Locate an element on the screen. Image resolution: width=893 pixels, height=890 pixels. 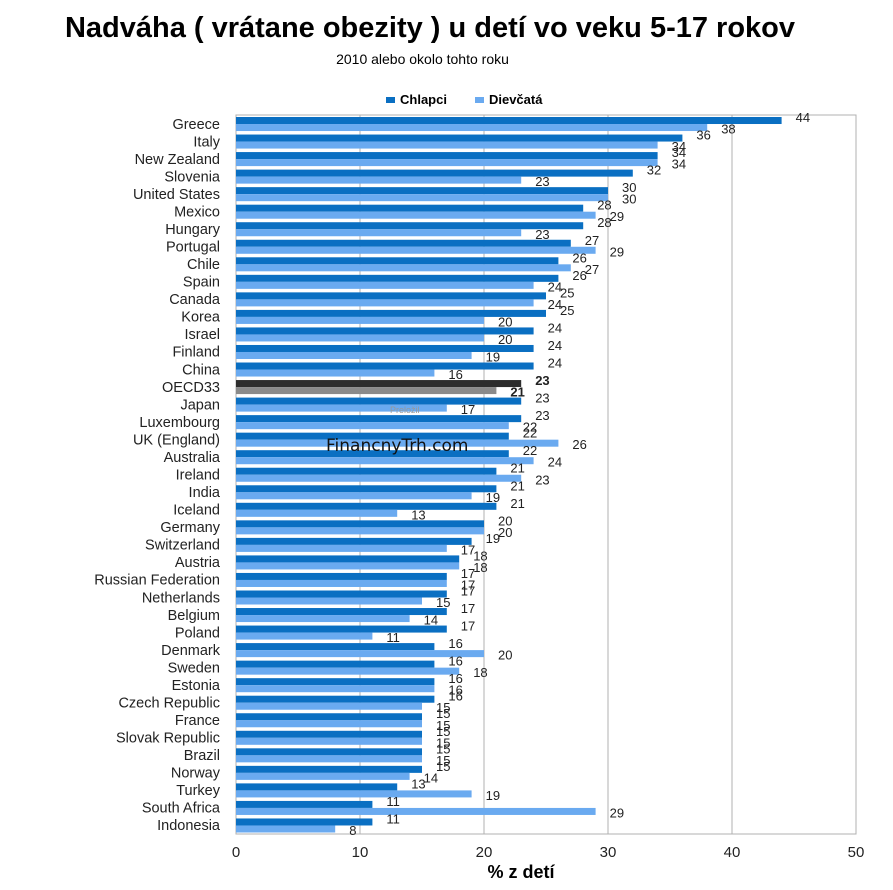
x-axis-label: % z detí is located at coordinates (521, 872).